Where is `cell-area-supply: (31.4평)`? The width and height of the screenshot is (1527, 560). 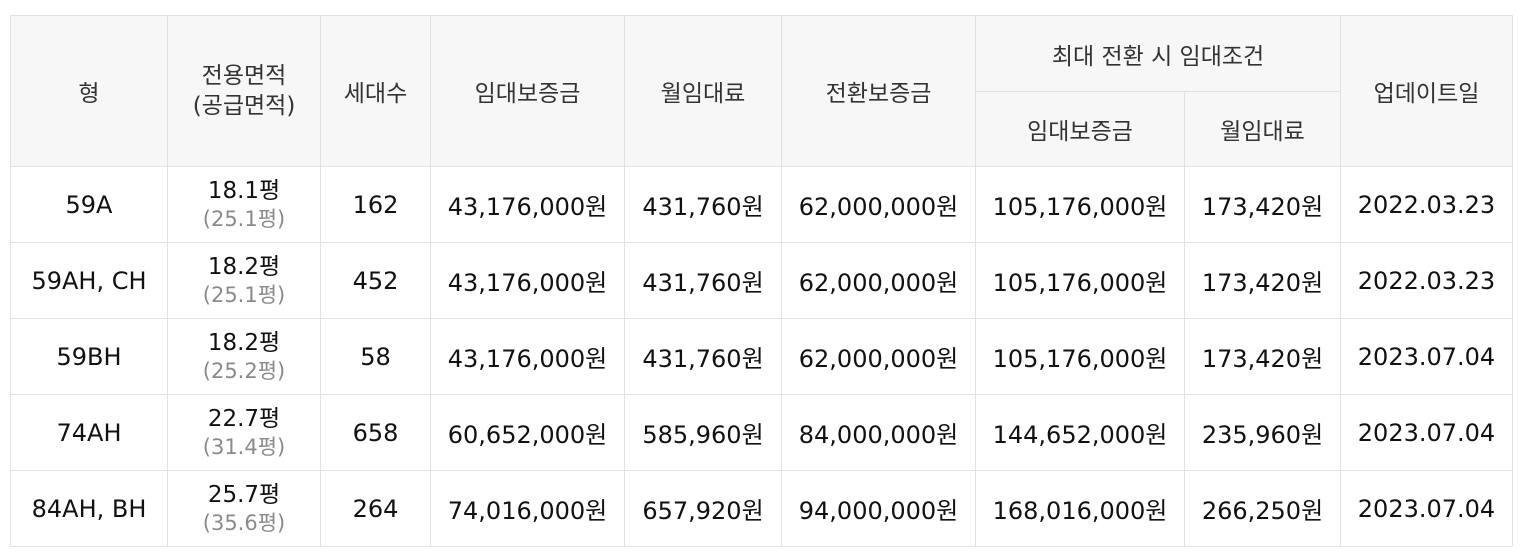 cell-area-supply: (31.4평) is located at coordinates (244, 446).